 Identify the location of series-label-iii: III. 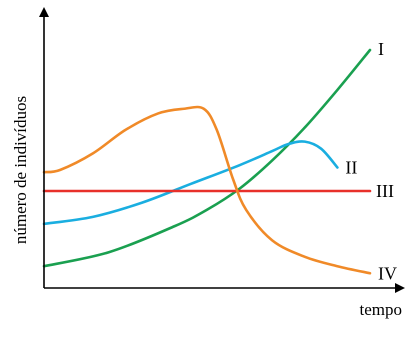
(385, 191).